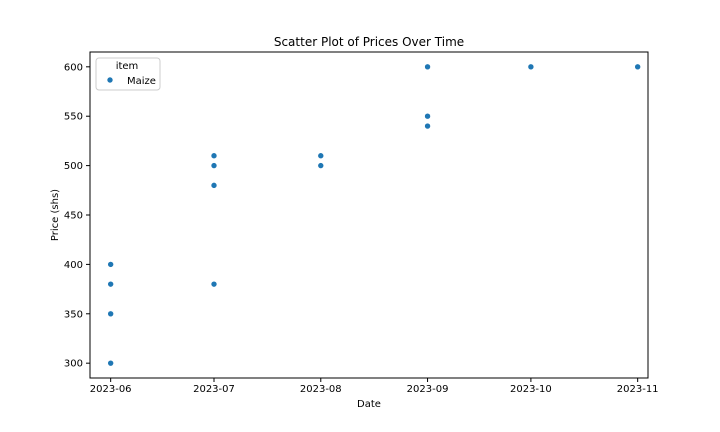  I want to click on y-axis: 300 350 400 450 500 550 600, so click(77, 216).